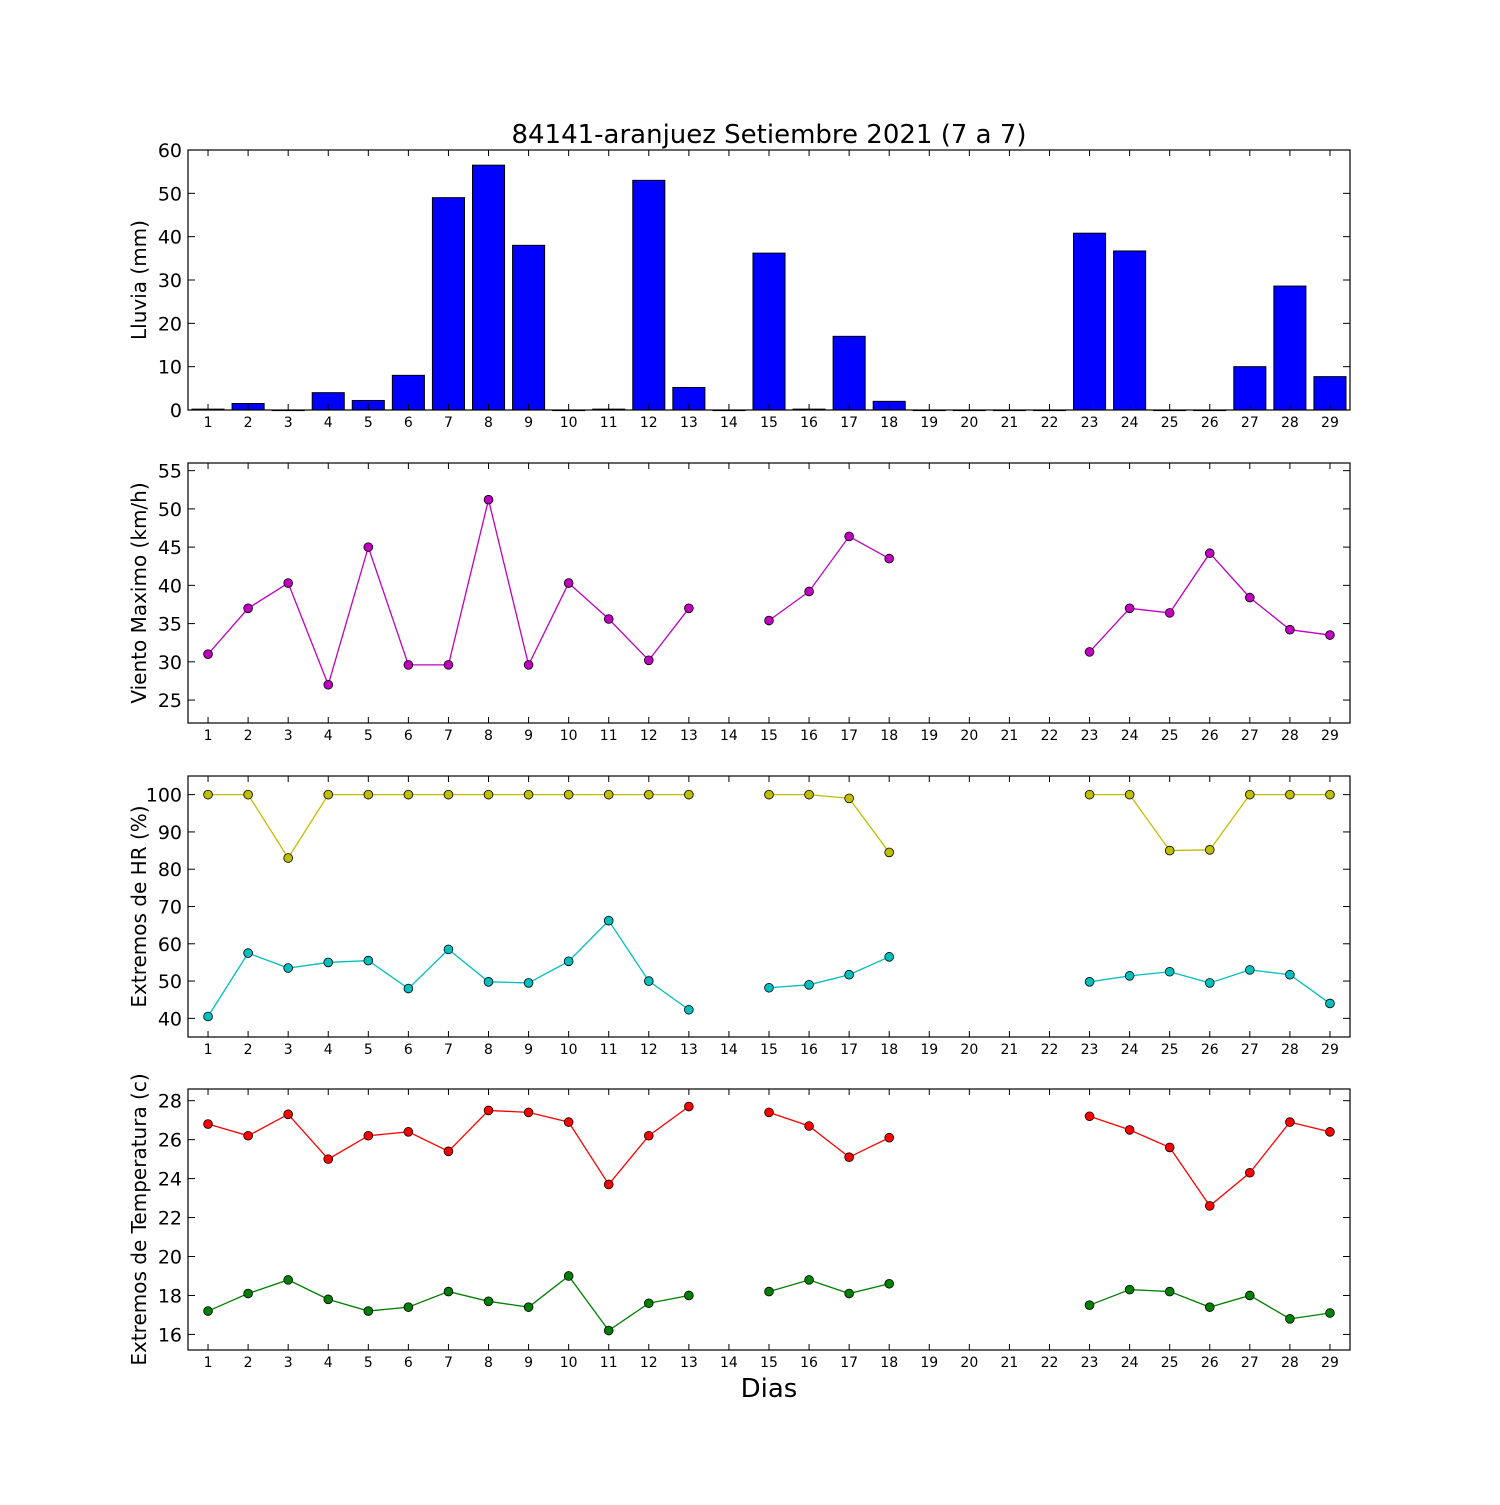 The width and height of the screenshot is (1500, 1505). I want to click on x-tick-label: 21, so click(1009, 736).